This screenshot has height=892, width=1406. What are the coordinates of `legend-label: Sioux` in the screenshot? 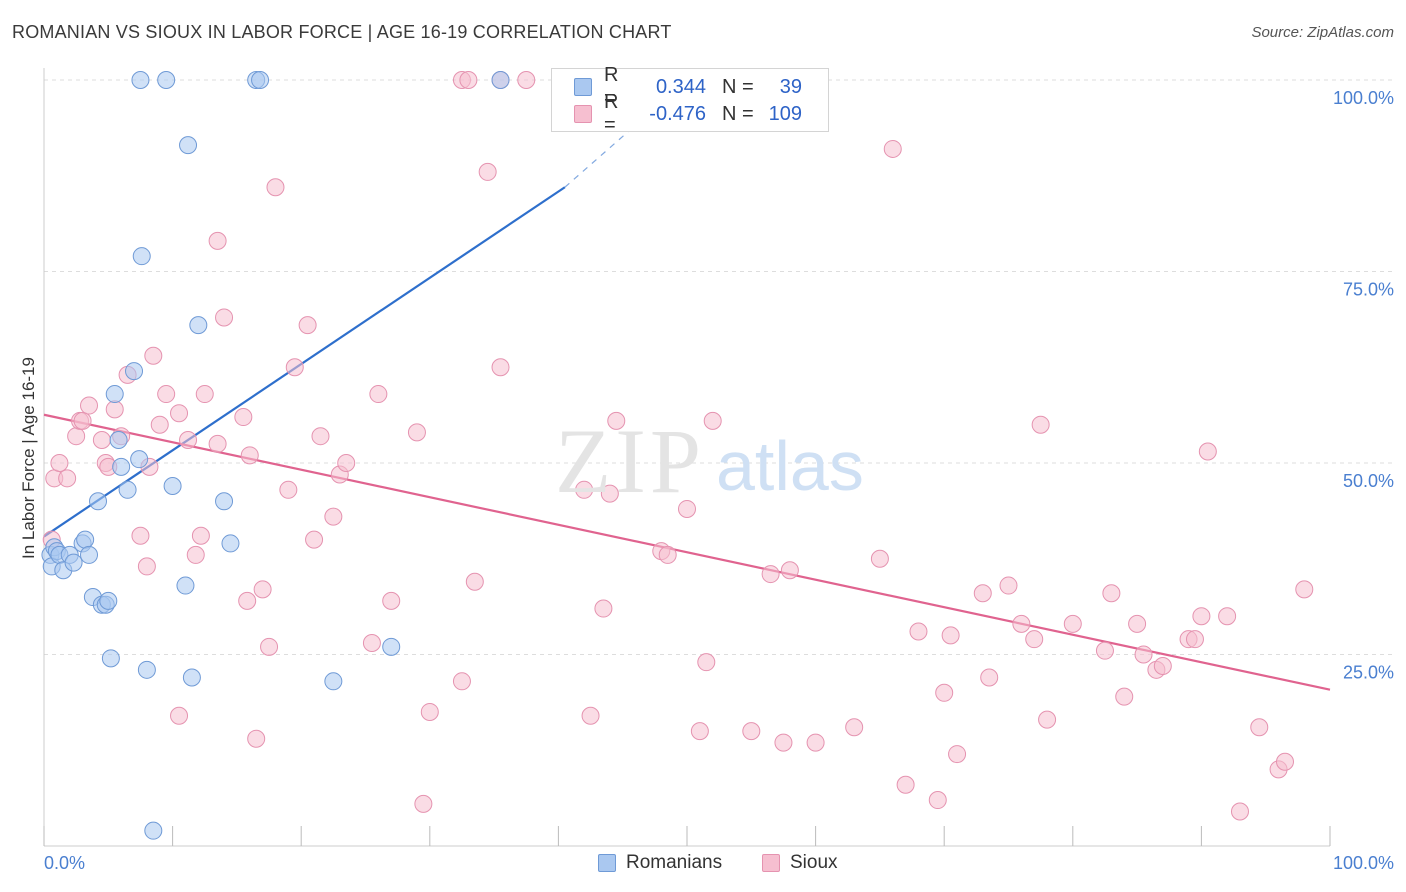 It's located at (814, 862).